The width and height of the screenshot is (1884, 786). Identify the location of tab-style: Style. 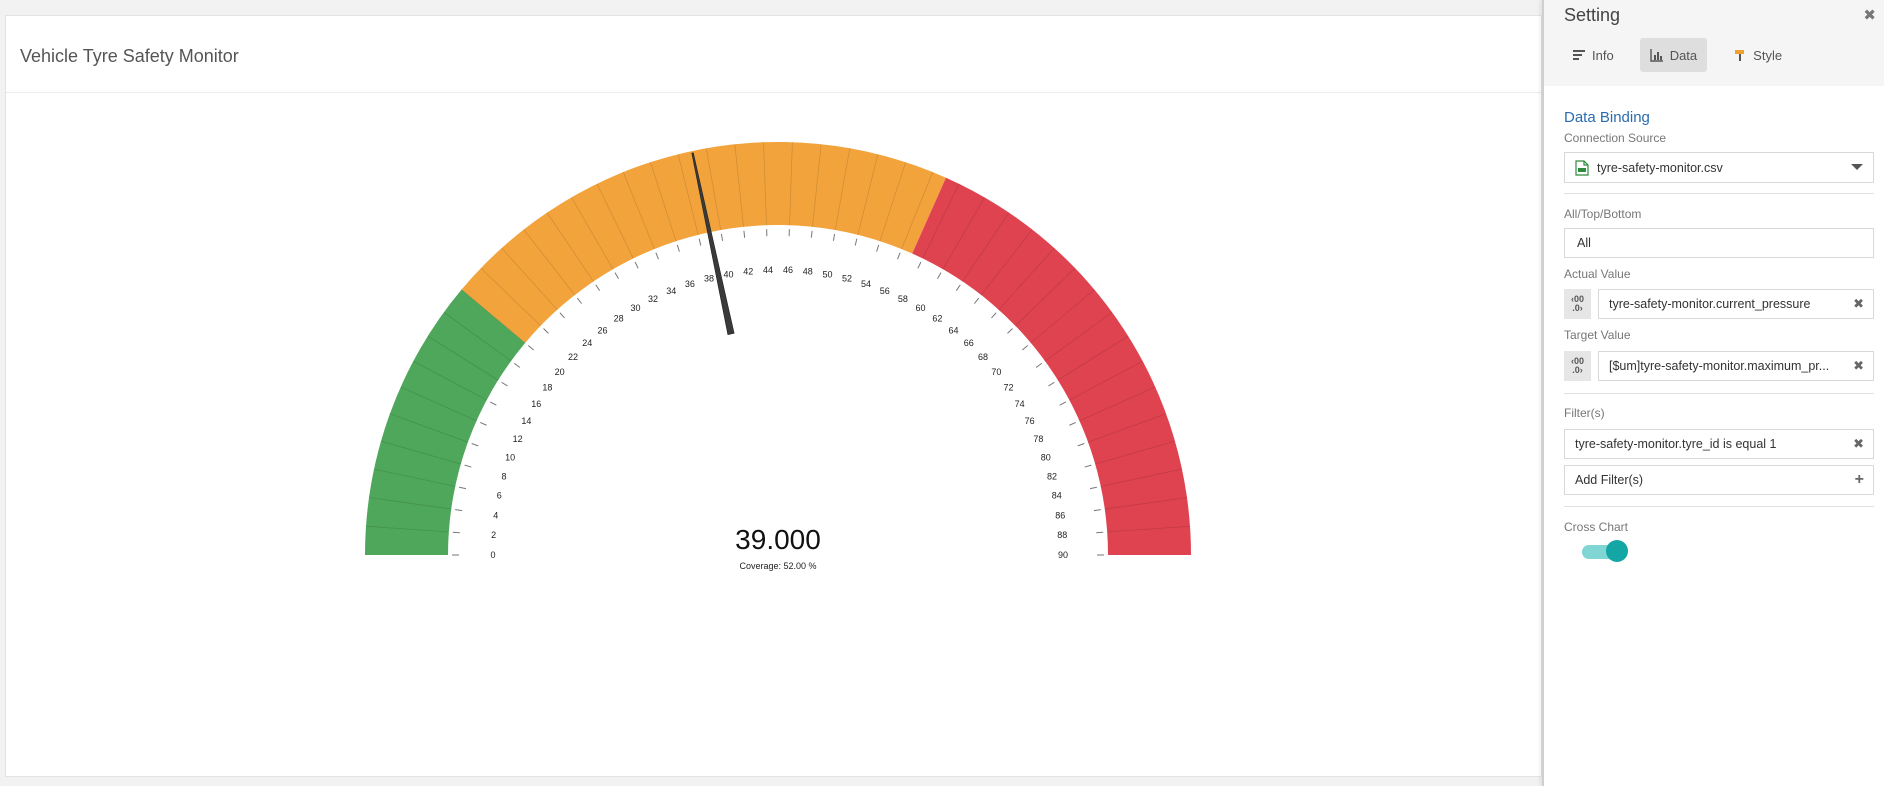
(1757, 55).